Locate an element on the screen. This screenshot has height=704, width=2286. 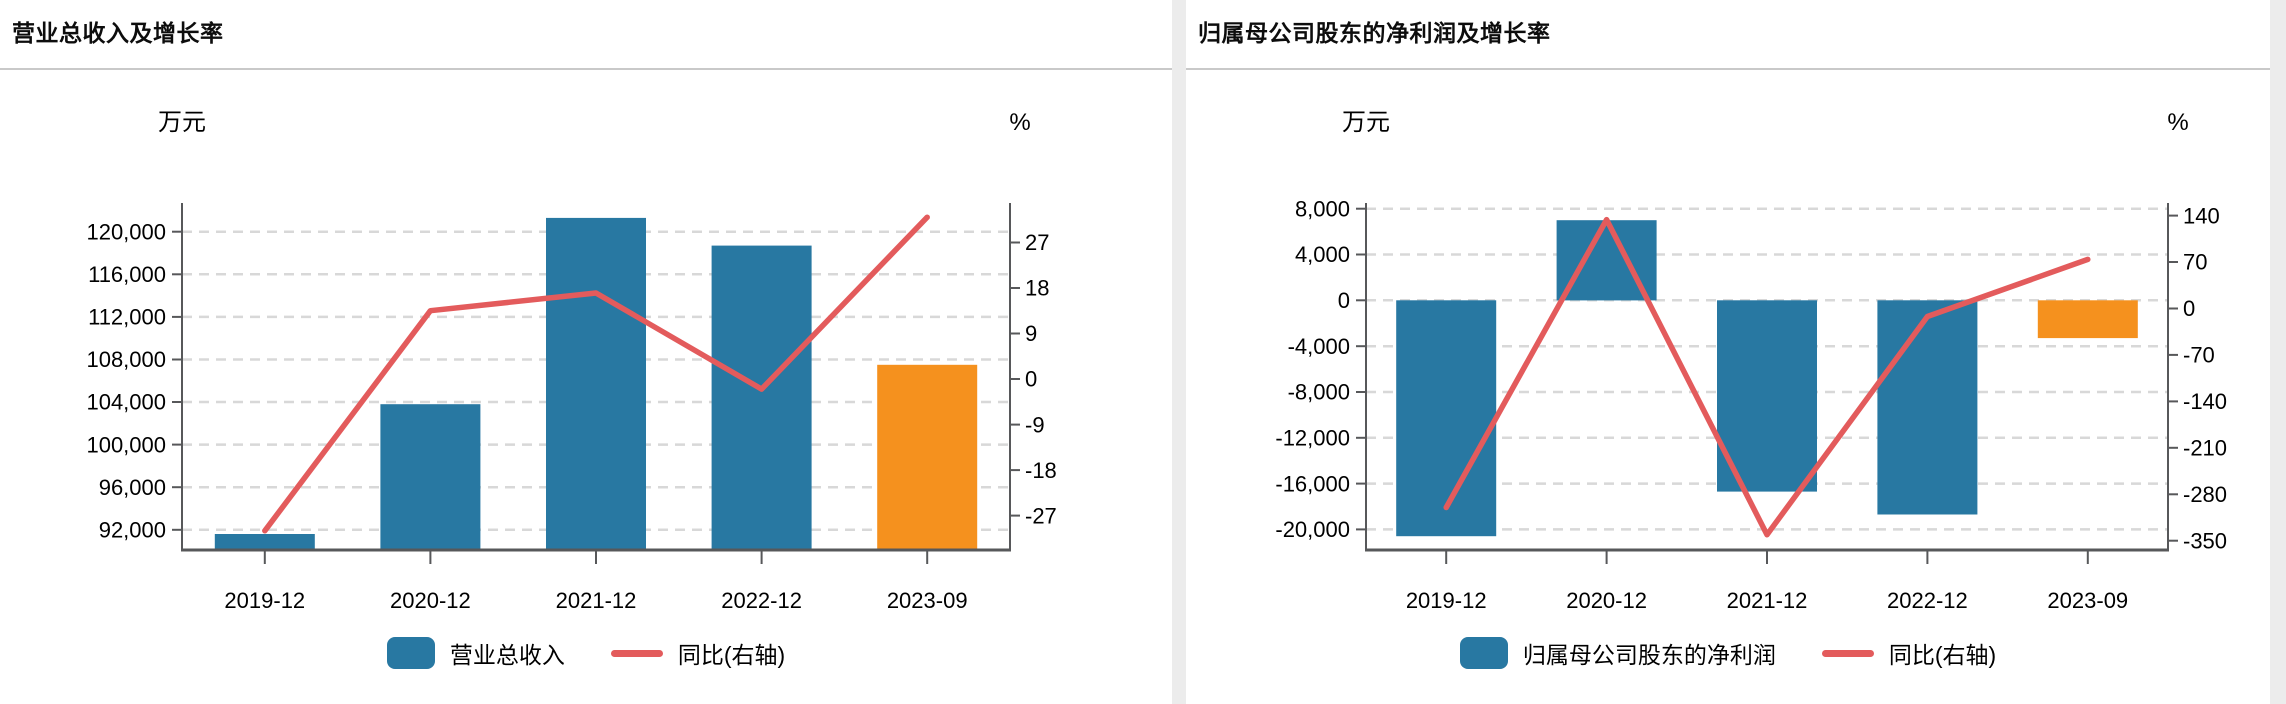
revenue-chart-title: 营业总收入及增长率 is located at coordinates (118, 33).